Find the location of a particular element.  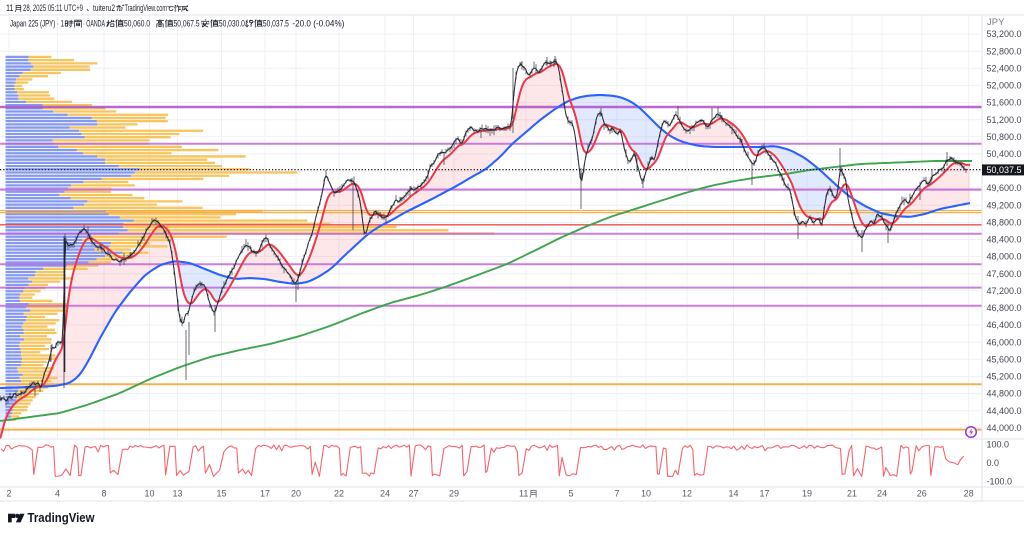

svg-text: -100.0 is located at coordinates (1000, 482).